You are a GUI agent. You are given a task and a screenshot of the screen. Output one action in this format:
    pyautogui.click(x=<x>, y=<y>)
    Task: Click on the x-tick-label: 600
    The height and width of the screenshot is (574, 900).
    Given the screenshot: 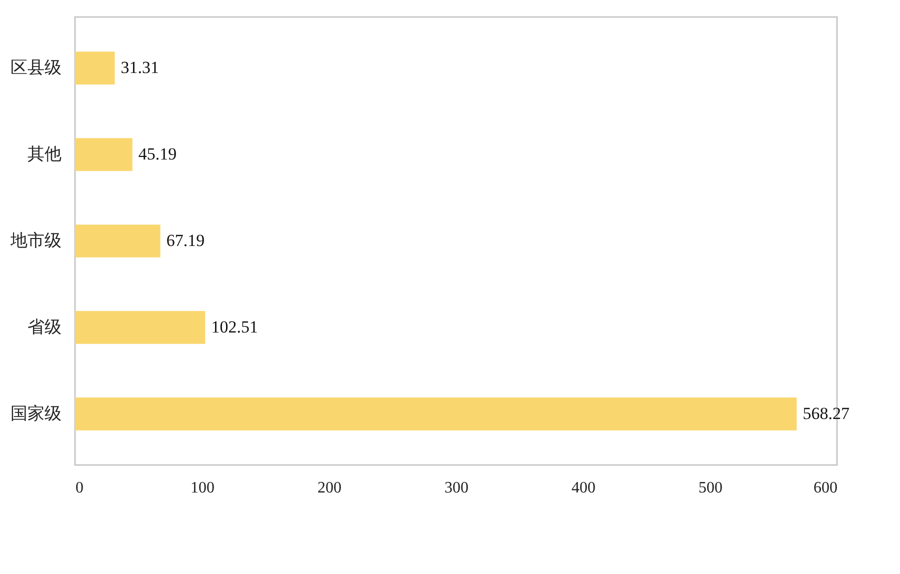 What is the action you would take?
    pyautogui.click(x=826, y=488)
    